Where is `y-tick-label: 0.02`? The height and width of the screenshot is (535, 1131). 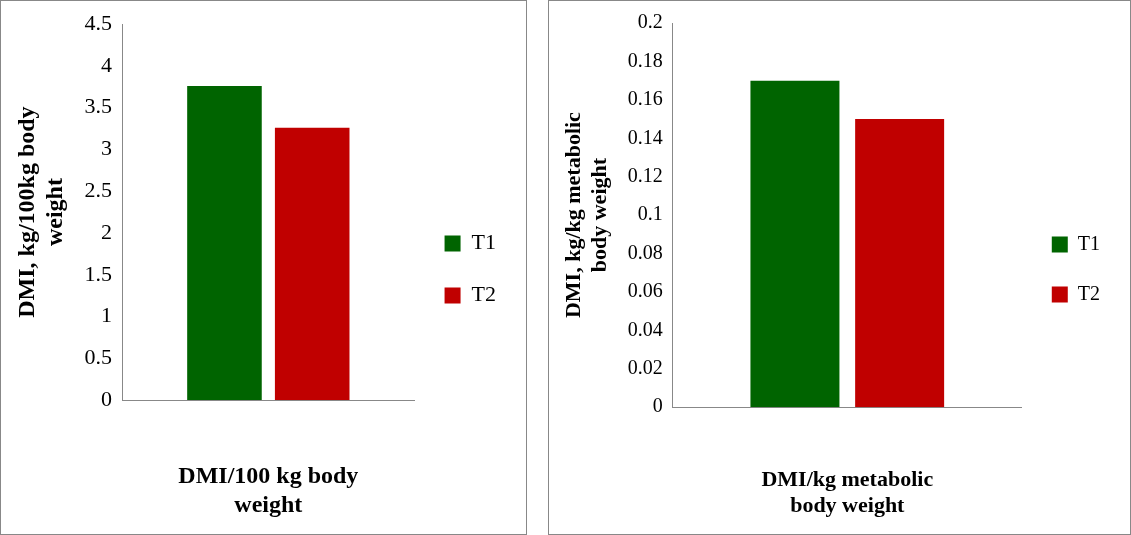 y-tick-label: 0.02 is located at coordinates (645, 367).